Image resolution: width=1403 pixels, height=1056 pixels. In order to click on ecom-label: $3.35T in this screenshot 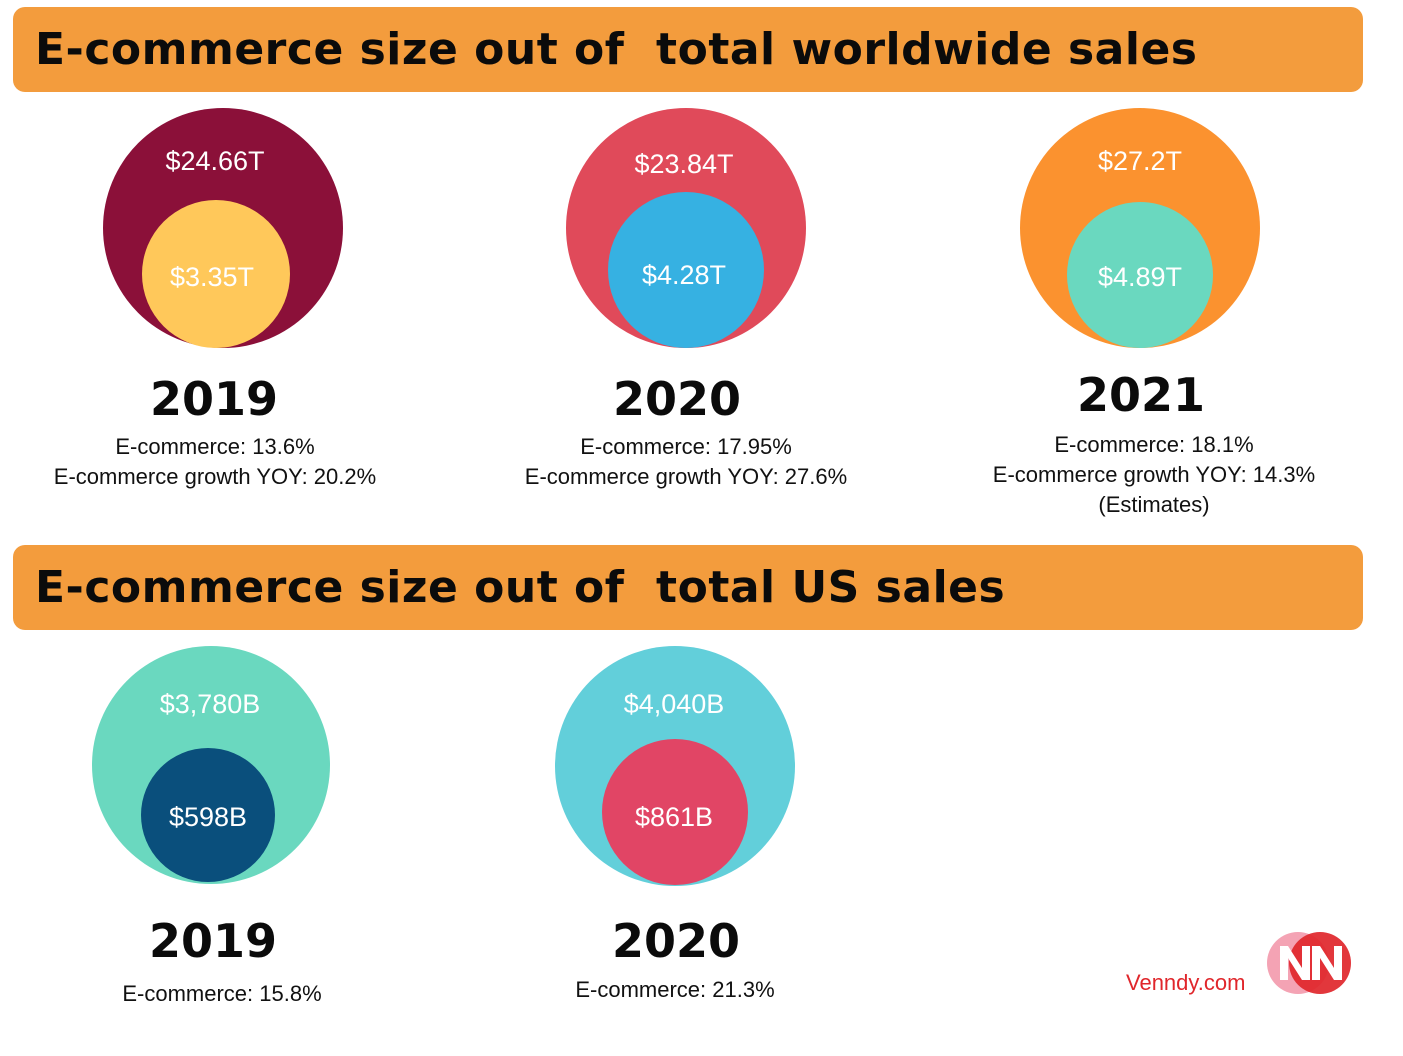, I will do `click(212, 277)`.